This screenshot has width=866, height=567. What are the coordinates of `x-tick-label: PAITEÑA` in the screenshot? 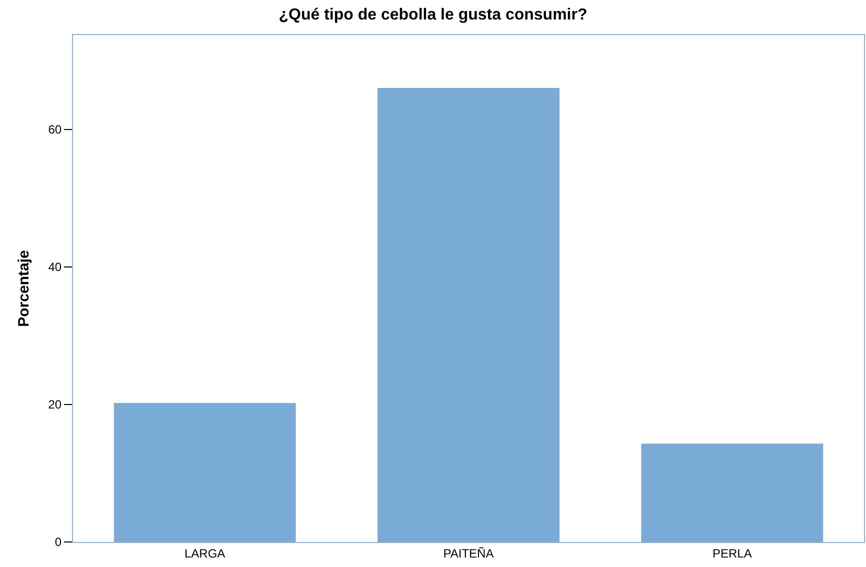 It's located at (468, 553).